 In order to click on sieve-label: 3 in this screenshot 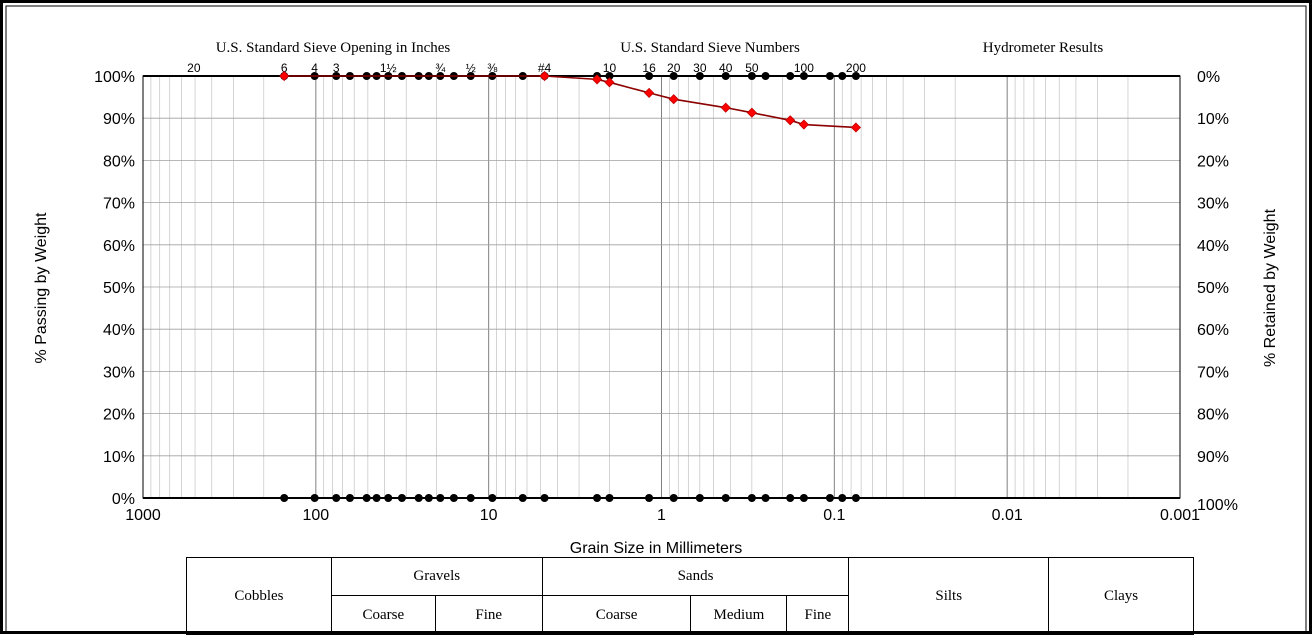, I will do `click(336, 68)`.